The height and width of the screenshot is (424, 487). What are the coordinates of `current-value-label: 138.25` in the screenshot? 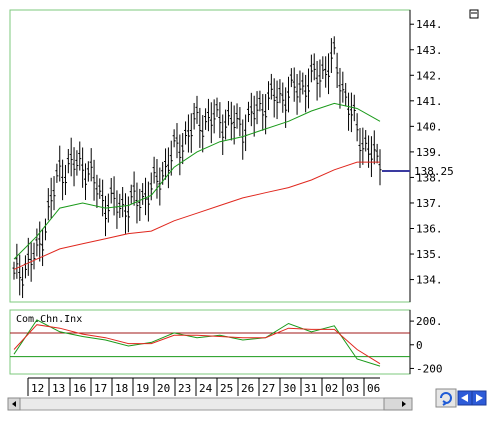 It's located at (434, 171).